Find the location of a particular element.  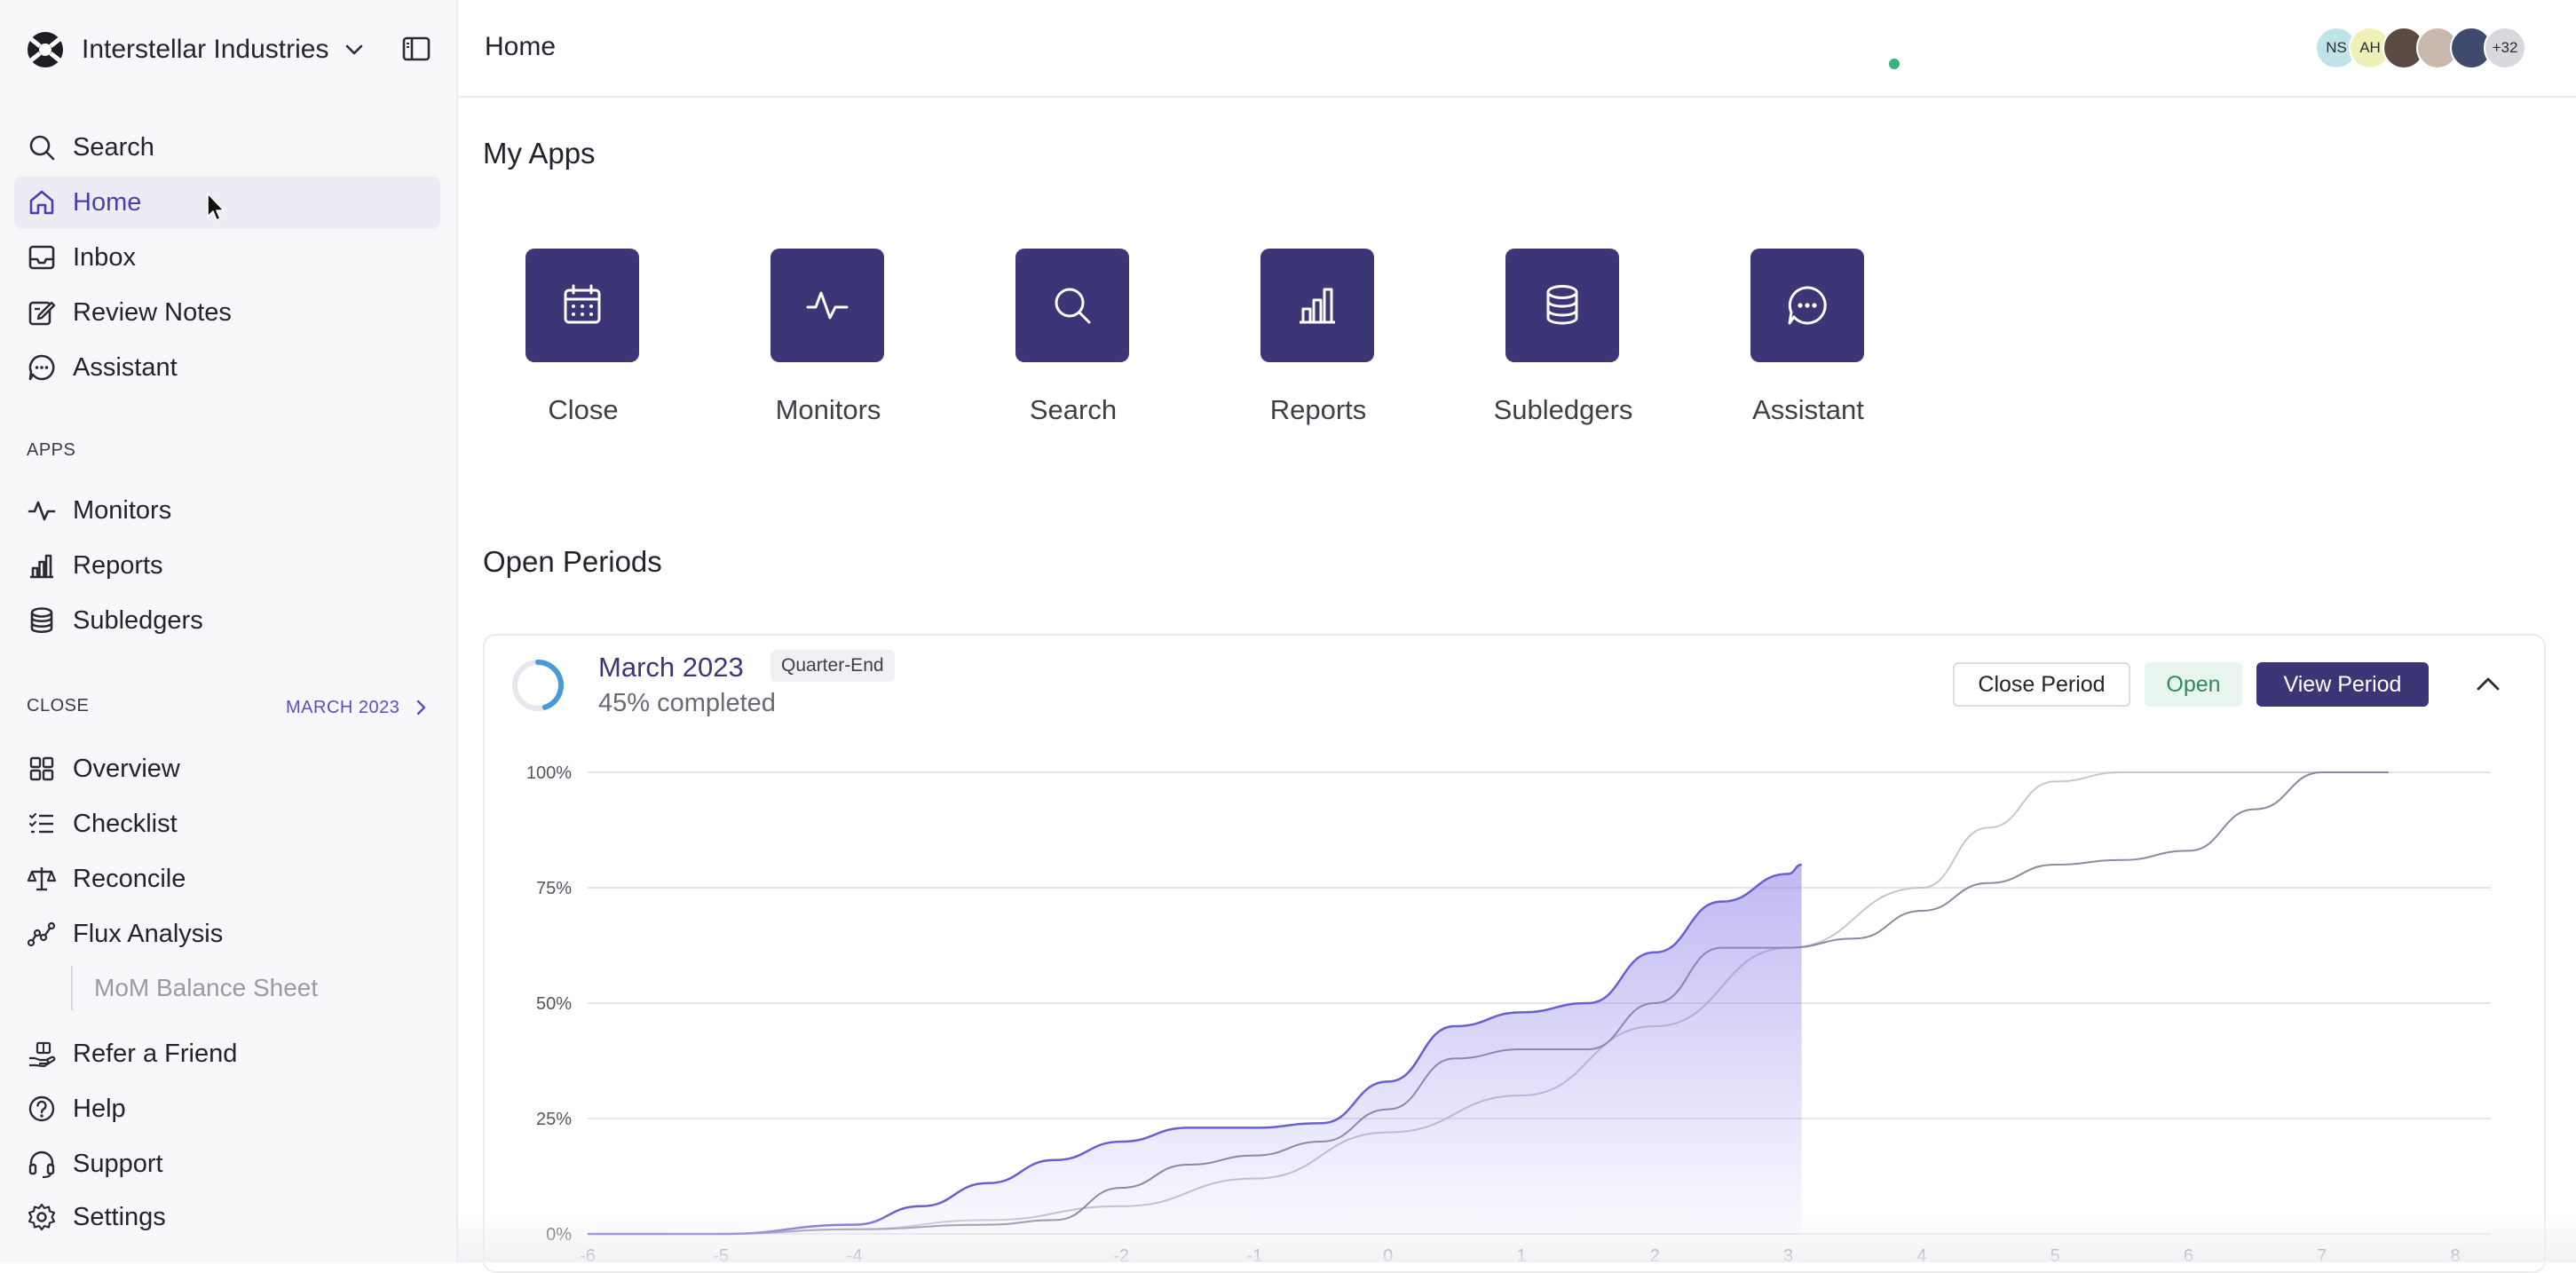

sidebar-item-label: Support is located at coordinates (118, 1163).